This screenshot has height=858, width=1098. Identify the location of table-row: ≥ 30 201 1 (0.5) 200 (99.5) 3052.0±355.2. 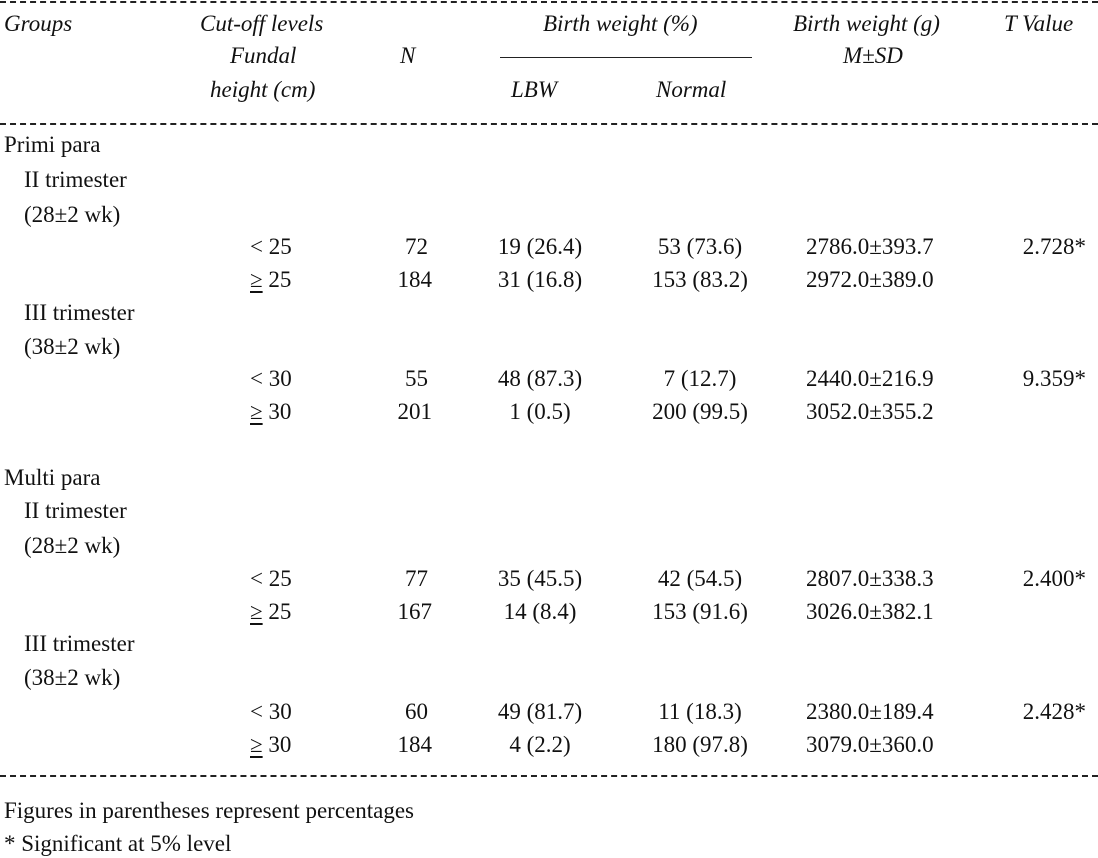
(549, 412).